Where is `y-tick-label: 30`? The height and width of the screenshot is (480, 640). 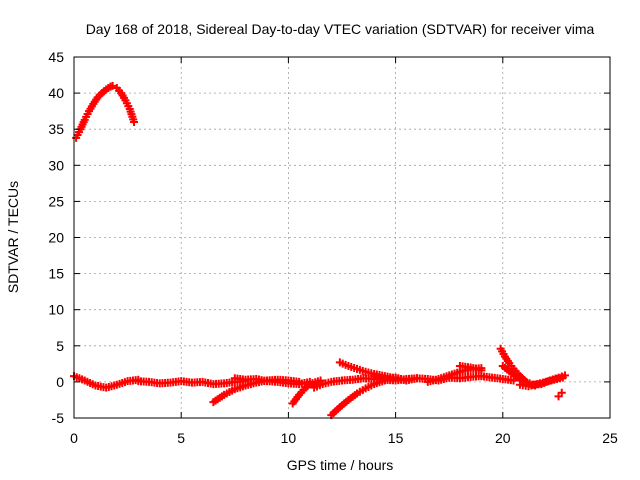 y-tick-label: 30 is located at coordinates (56, 165).